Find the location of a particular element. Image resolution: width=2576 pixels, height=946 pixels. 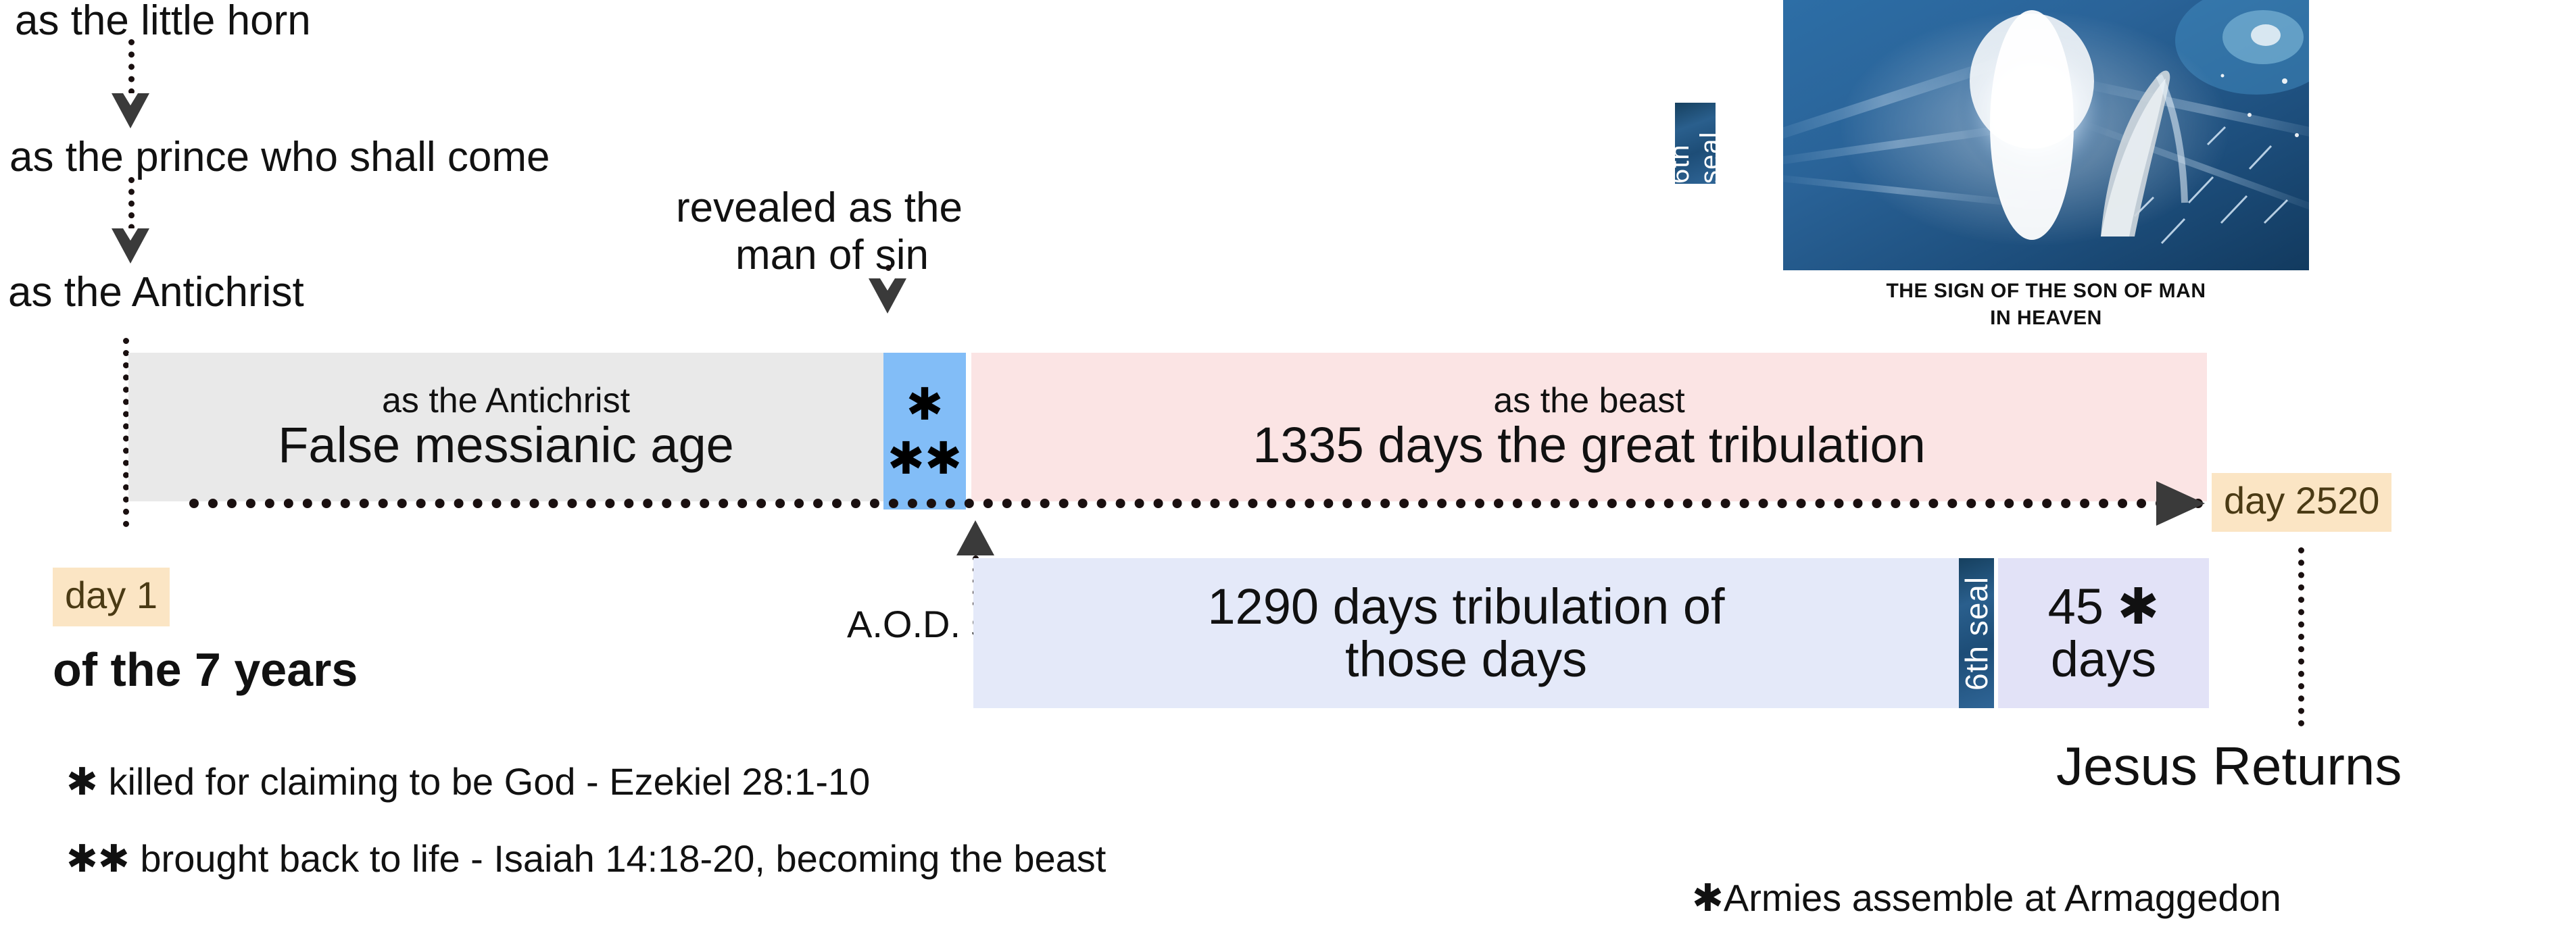

day-start-chip: day 1 is located at coordinates (112, 597).